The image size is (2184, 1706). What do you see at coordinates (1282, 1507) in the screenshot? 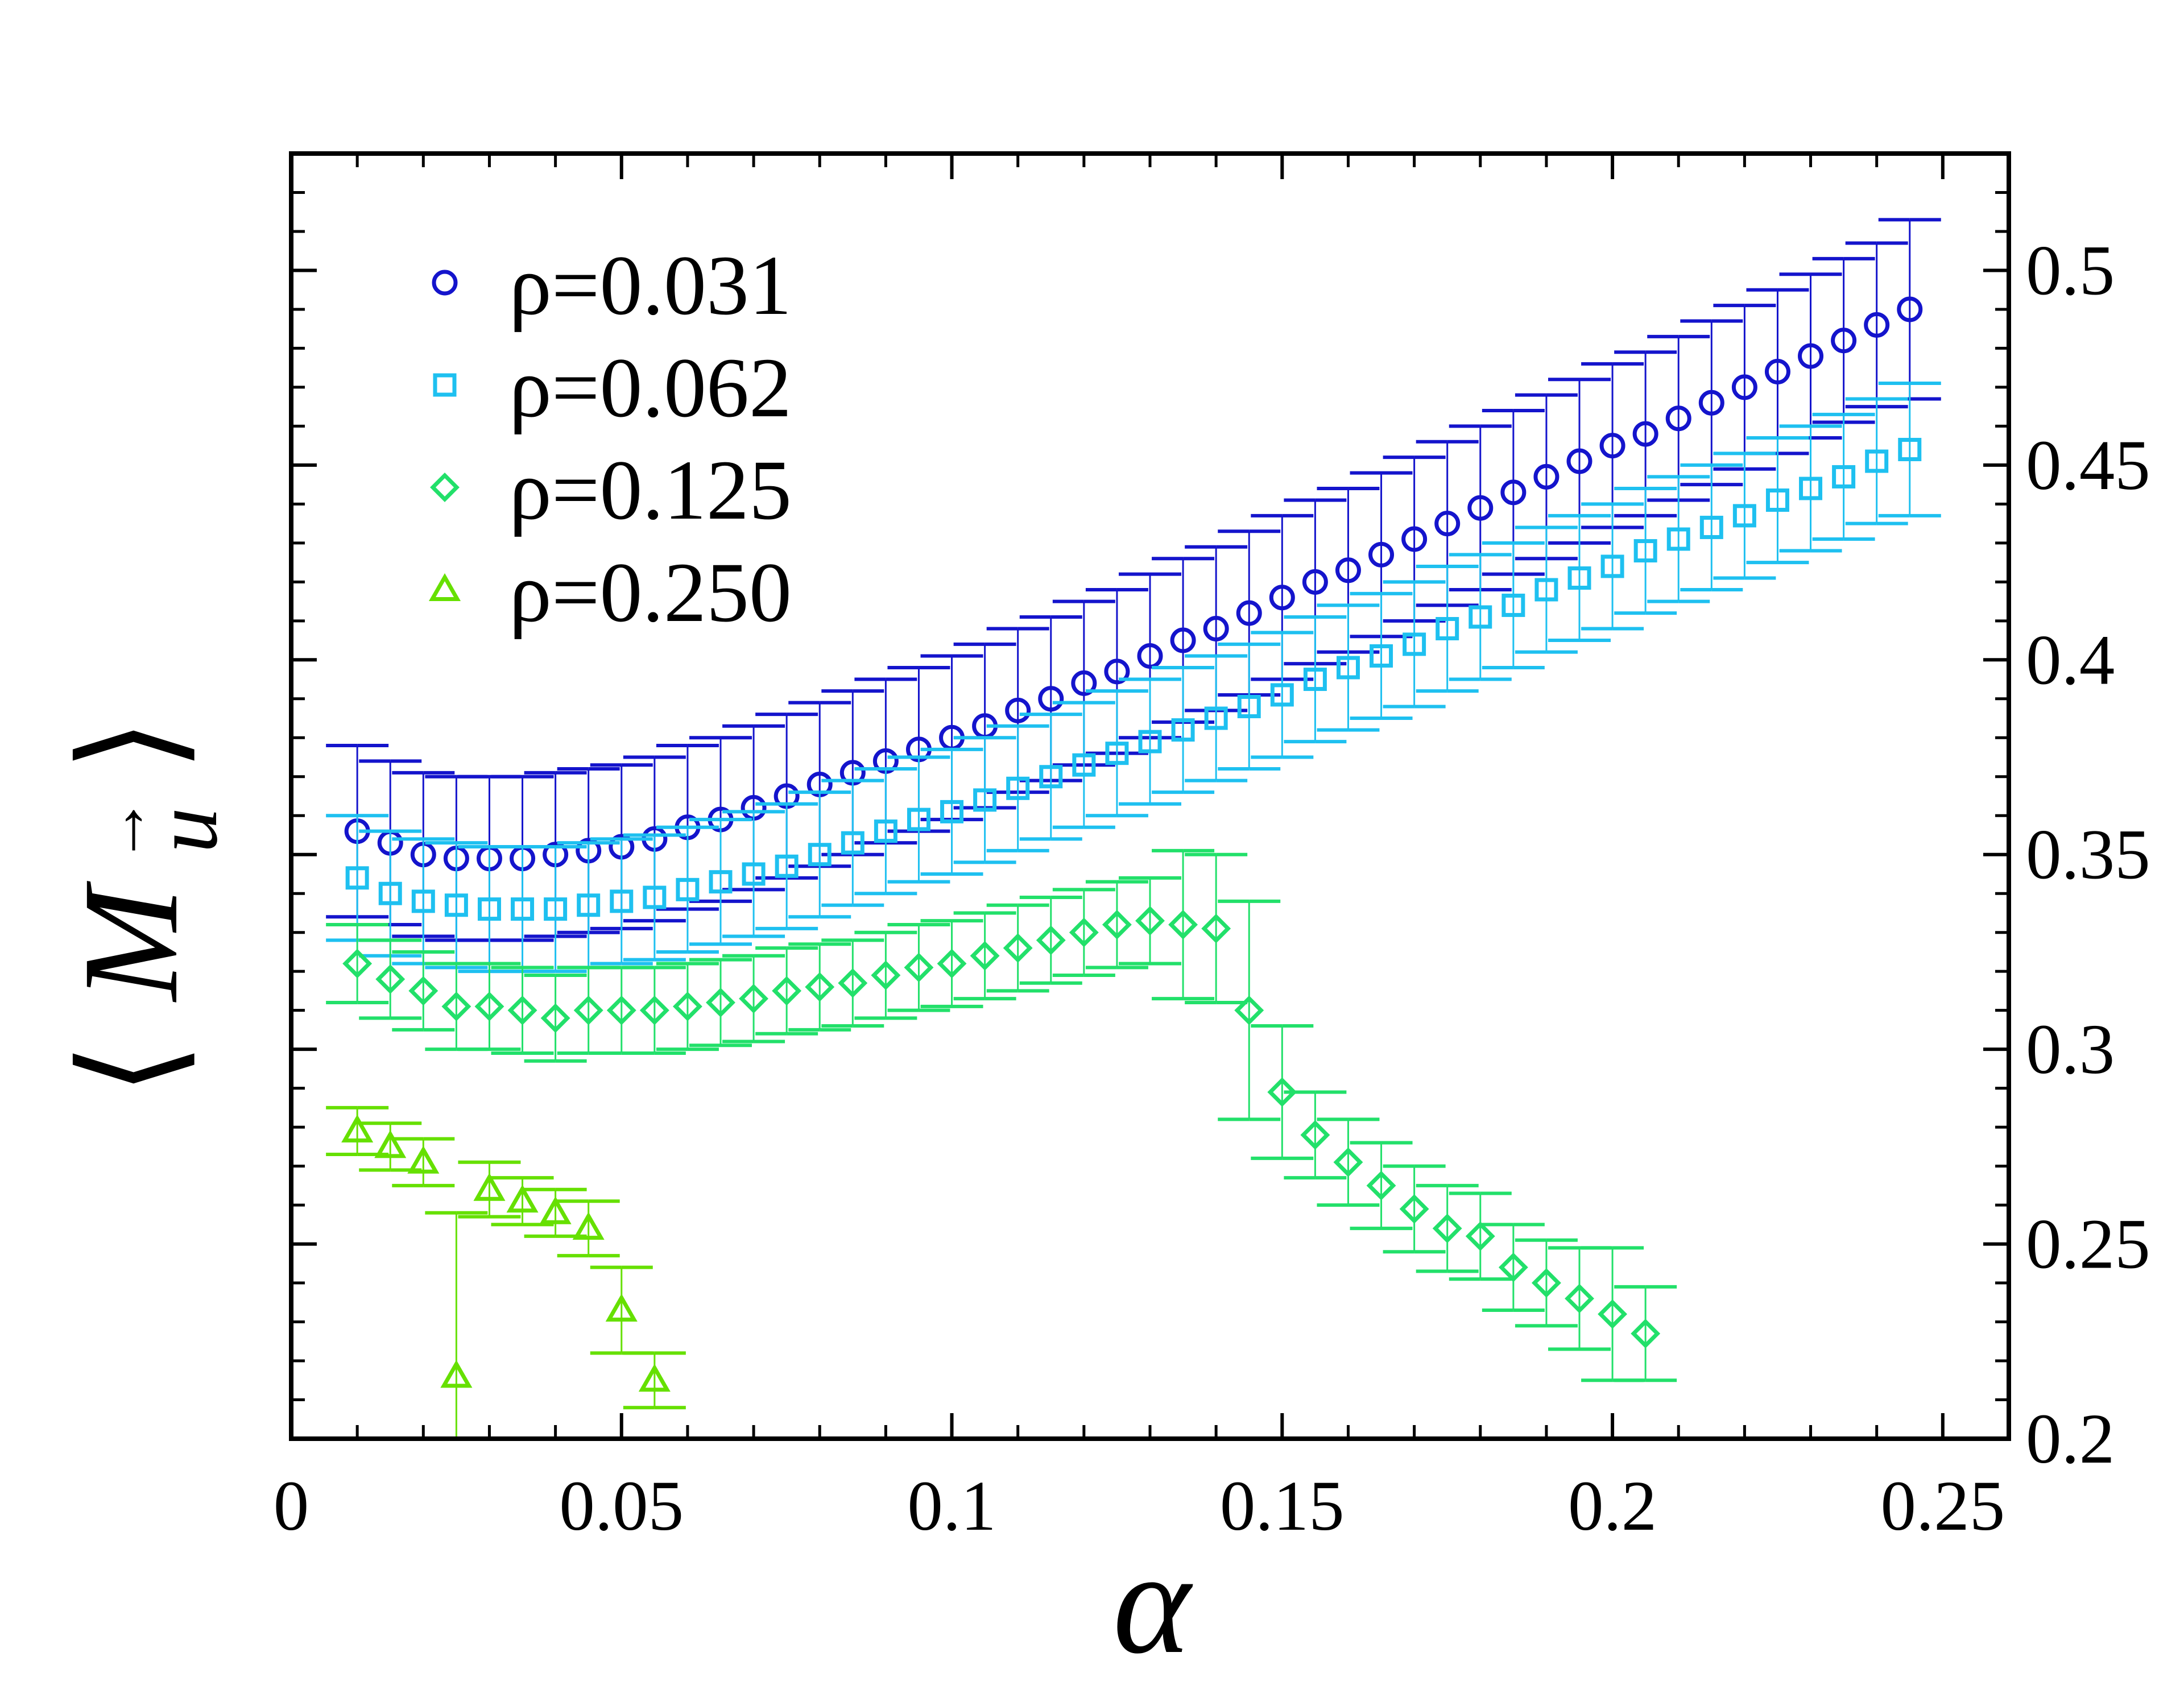
I see `x-tick-label: 0.15` at bounding box center [1282, 1507].